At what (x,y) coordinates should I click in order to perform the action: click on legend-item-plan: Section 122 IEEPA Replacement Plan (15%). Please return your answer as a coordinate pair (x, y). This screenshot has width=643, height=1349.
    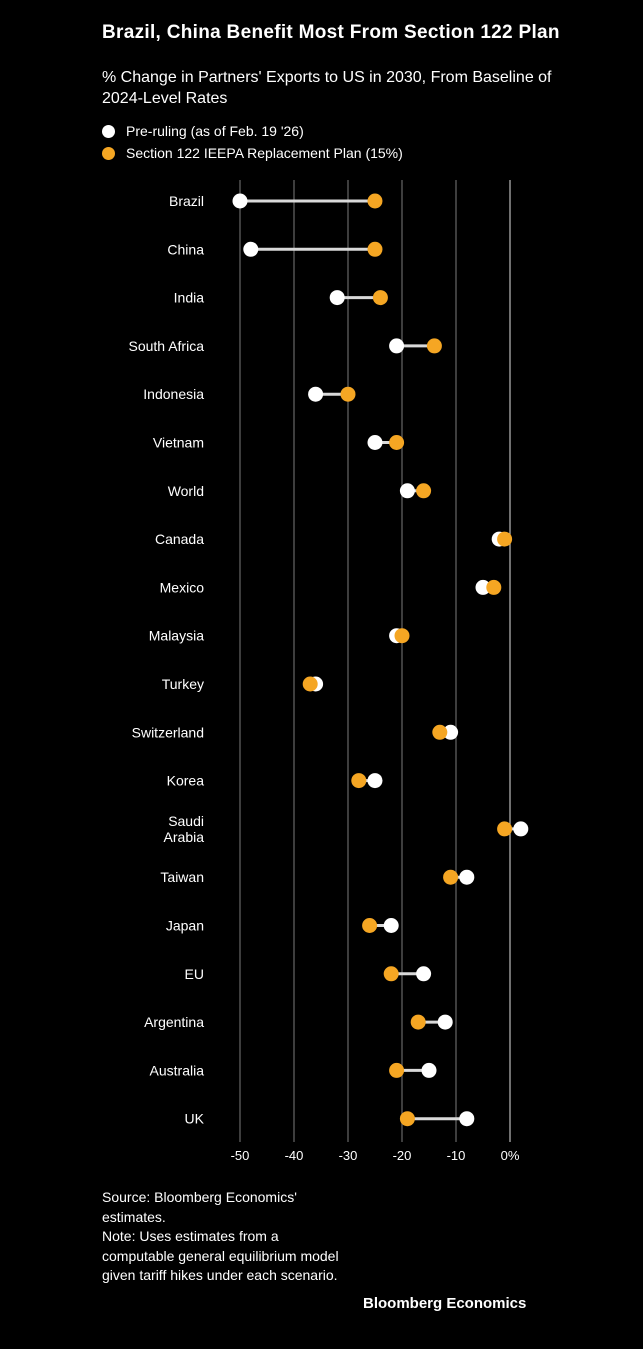
    Looking at the image, I should click on (252, 153).